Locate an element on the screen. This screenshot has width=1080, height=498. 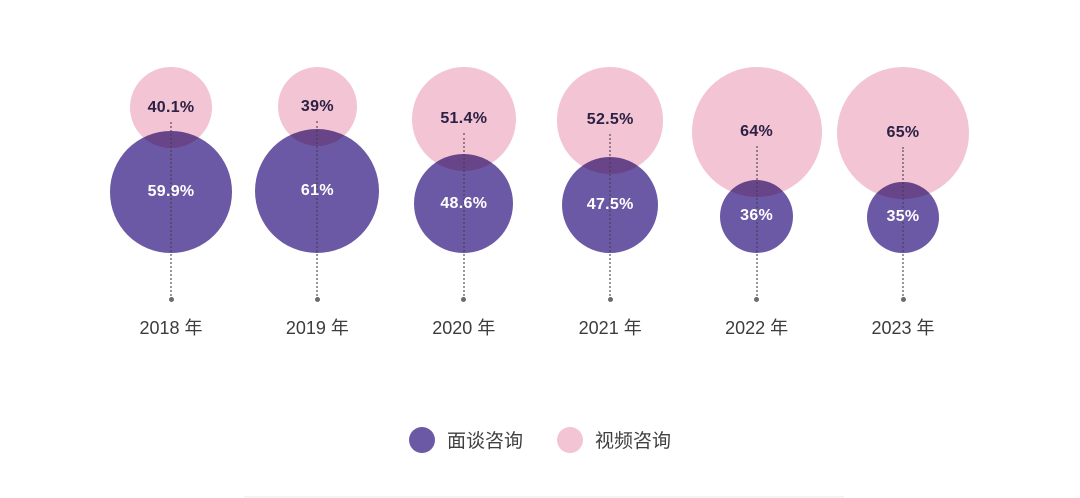
value-label-in-person-2020: 48.6% is located at coordinates (464, 203).